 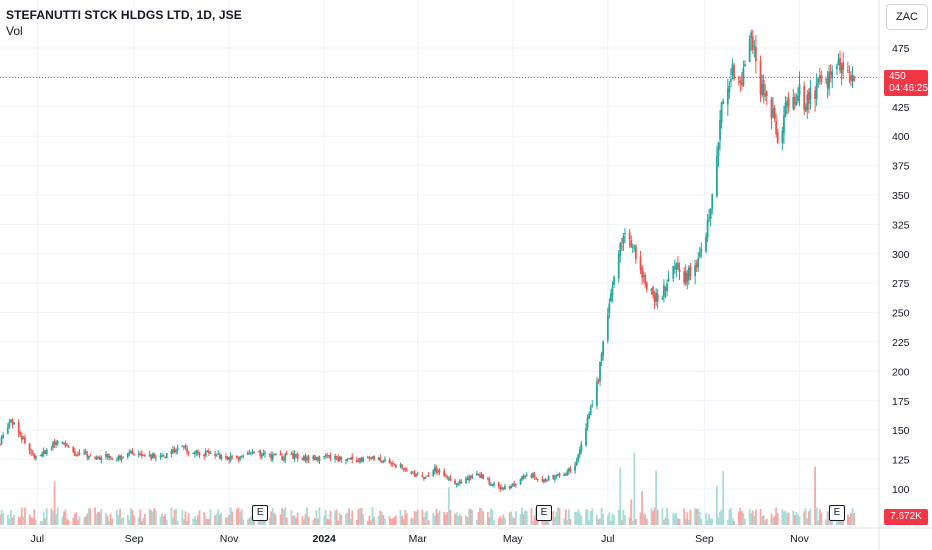 What do you see at coordinates (14, 31) in the screenshot?
I see `volume-legend-label: Vol` at bounding box center [14, 31].